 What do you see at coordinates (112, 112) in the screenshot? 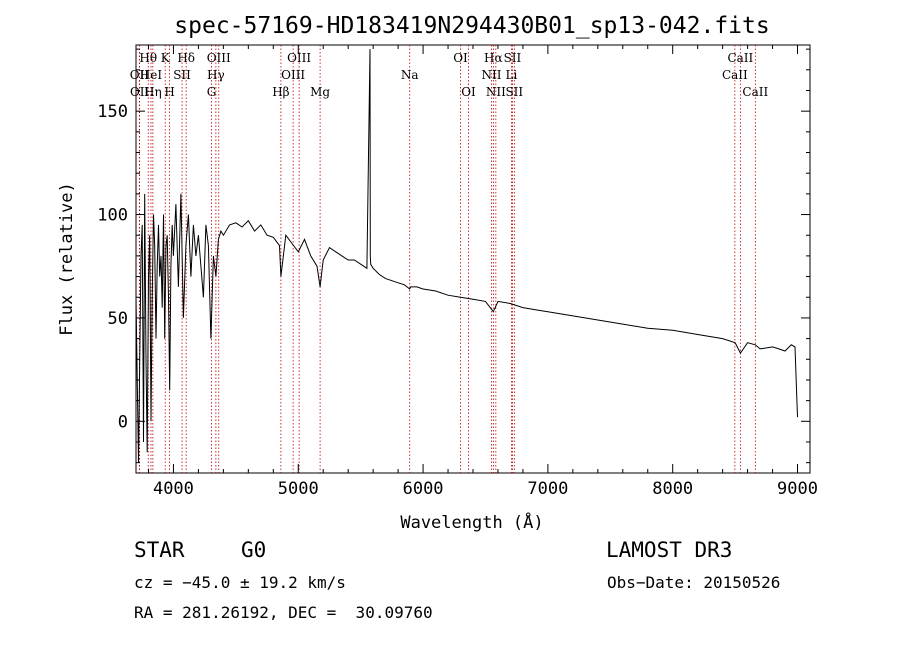
I see `y-tick-label: 150` at bounding box center [112, 112].